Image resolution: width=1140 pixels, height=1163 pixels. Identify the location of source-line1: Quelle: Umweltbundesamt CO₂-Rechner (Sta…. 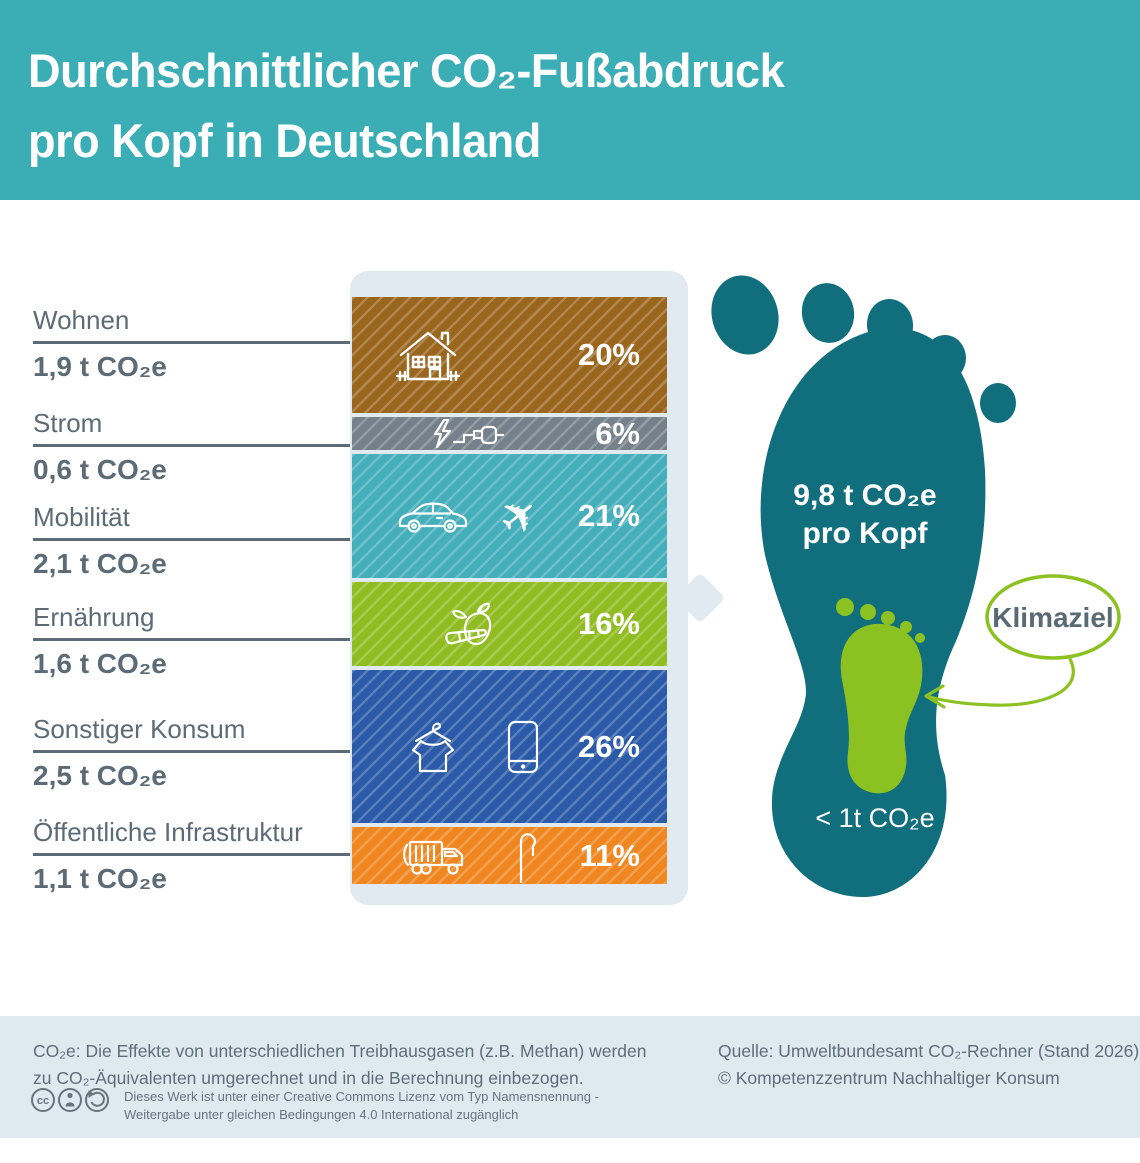
(929, 1051).